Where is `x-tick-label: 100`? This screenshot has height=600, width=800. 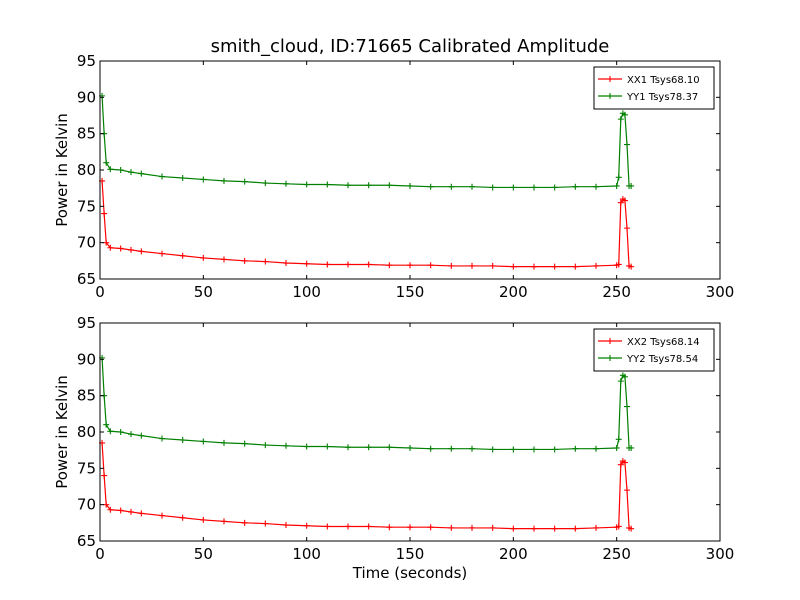
x-tick-label: 100 is located at coordinates (306, 554).